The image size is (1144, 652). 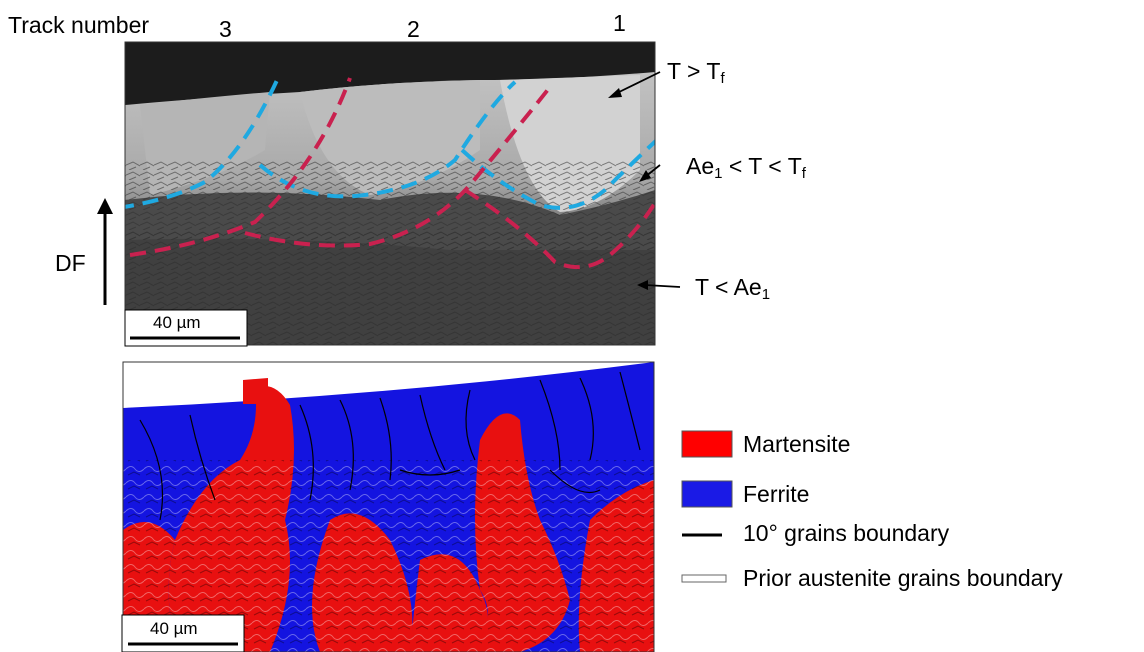 I want to click on scale-bar-box-bottom, so click(x=183, y=633).